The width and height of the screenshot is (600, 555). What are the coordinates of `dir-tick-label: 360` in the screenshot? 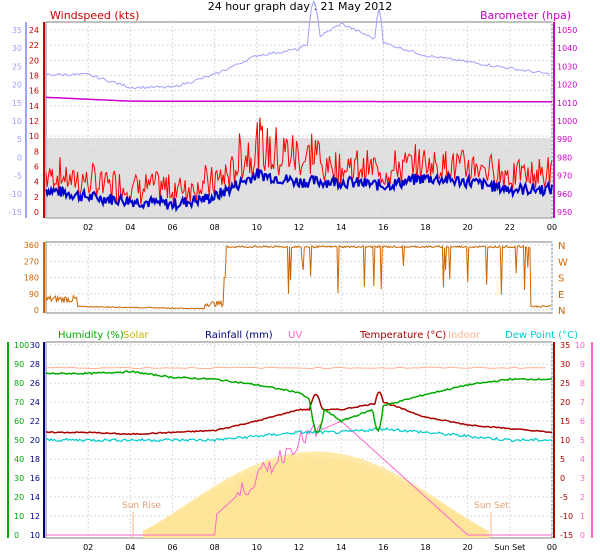 It's located at (31, 245).